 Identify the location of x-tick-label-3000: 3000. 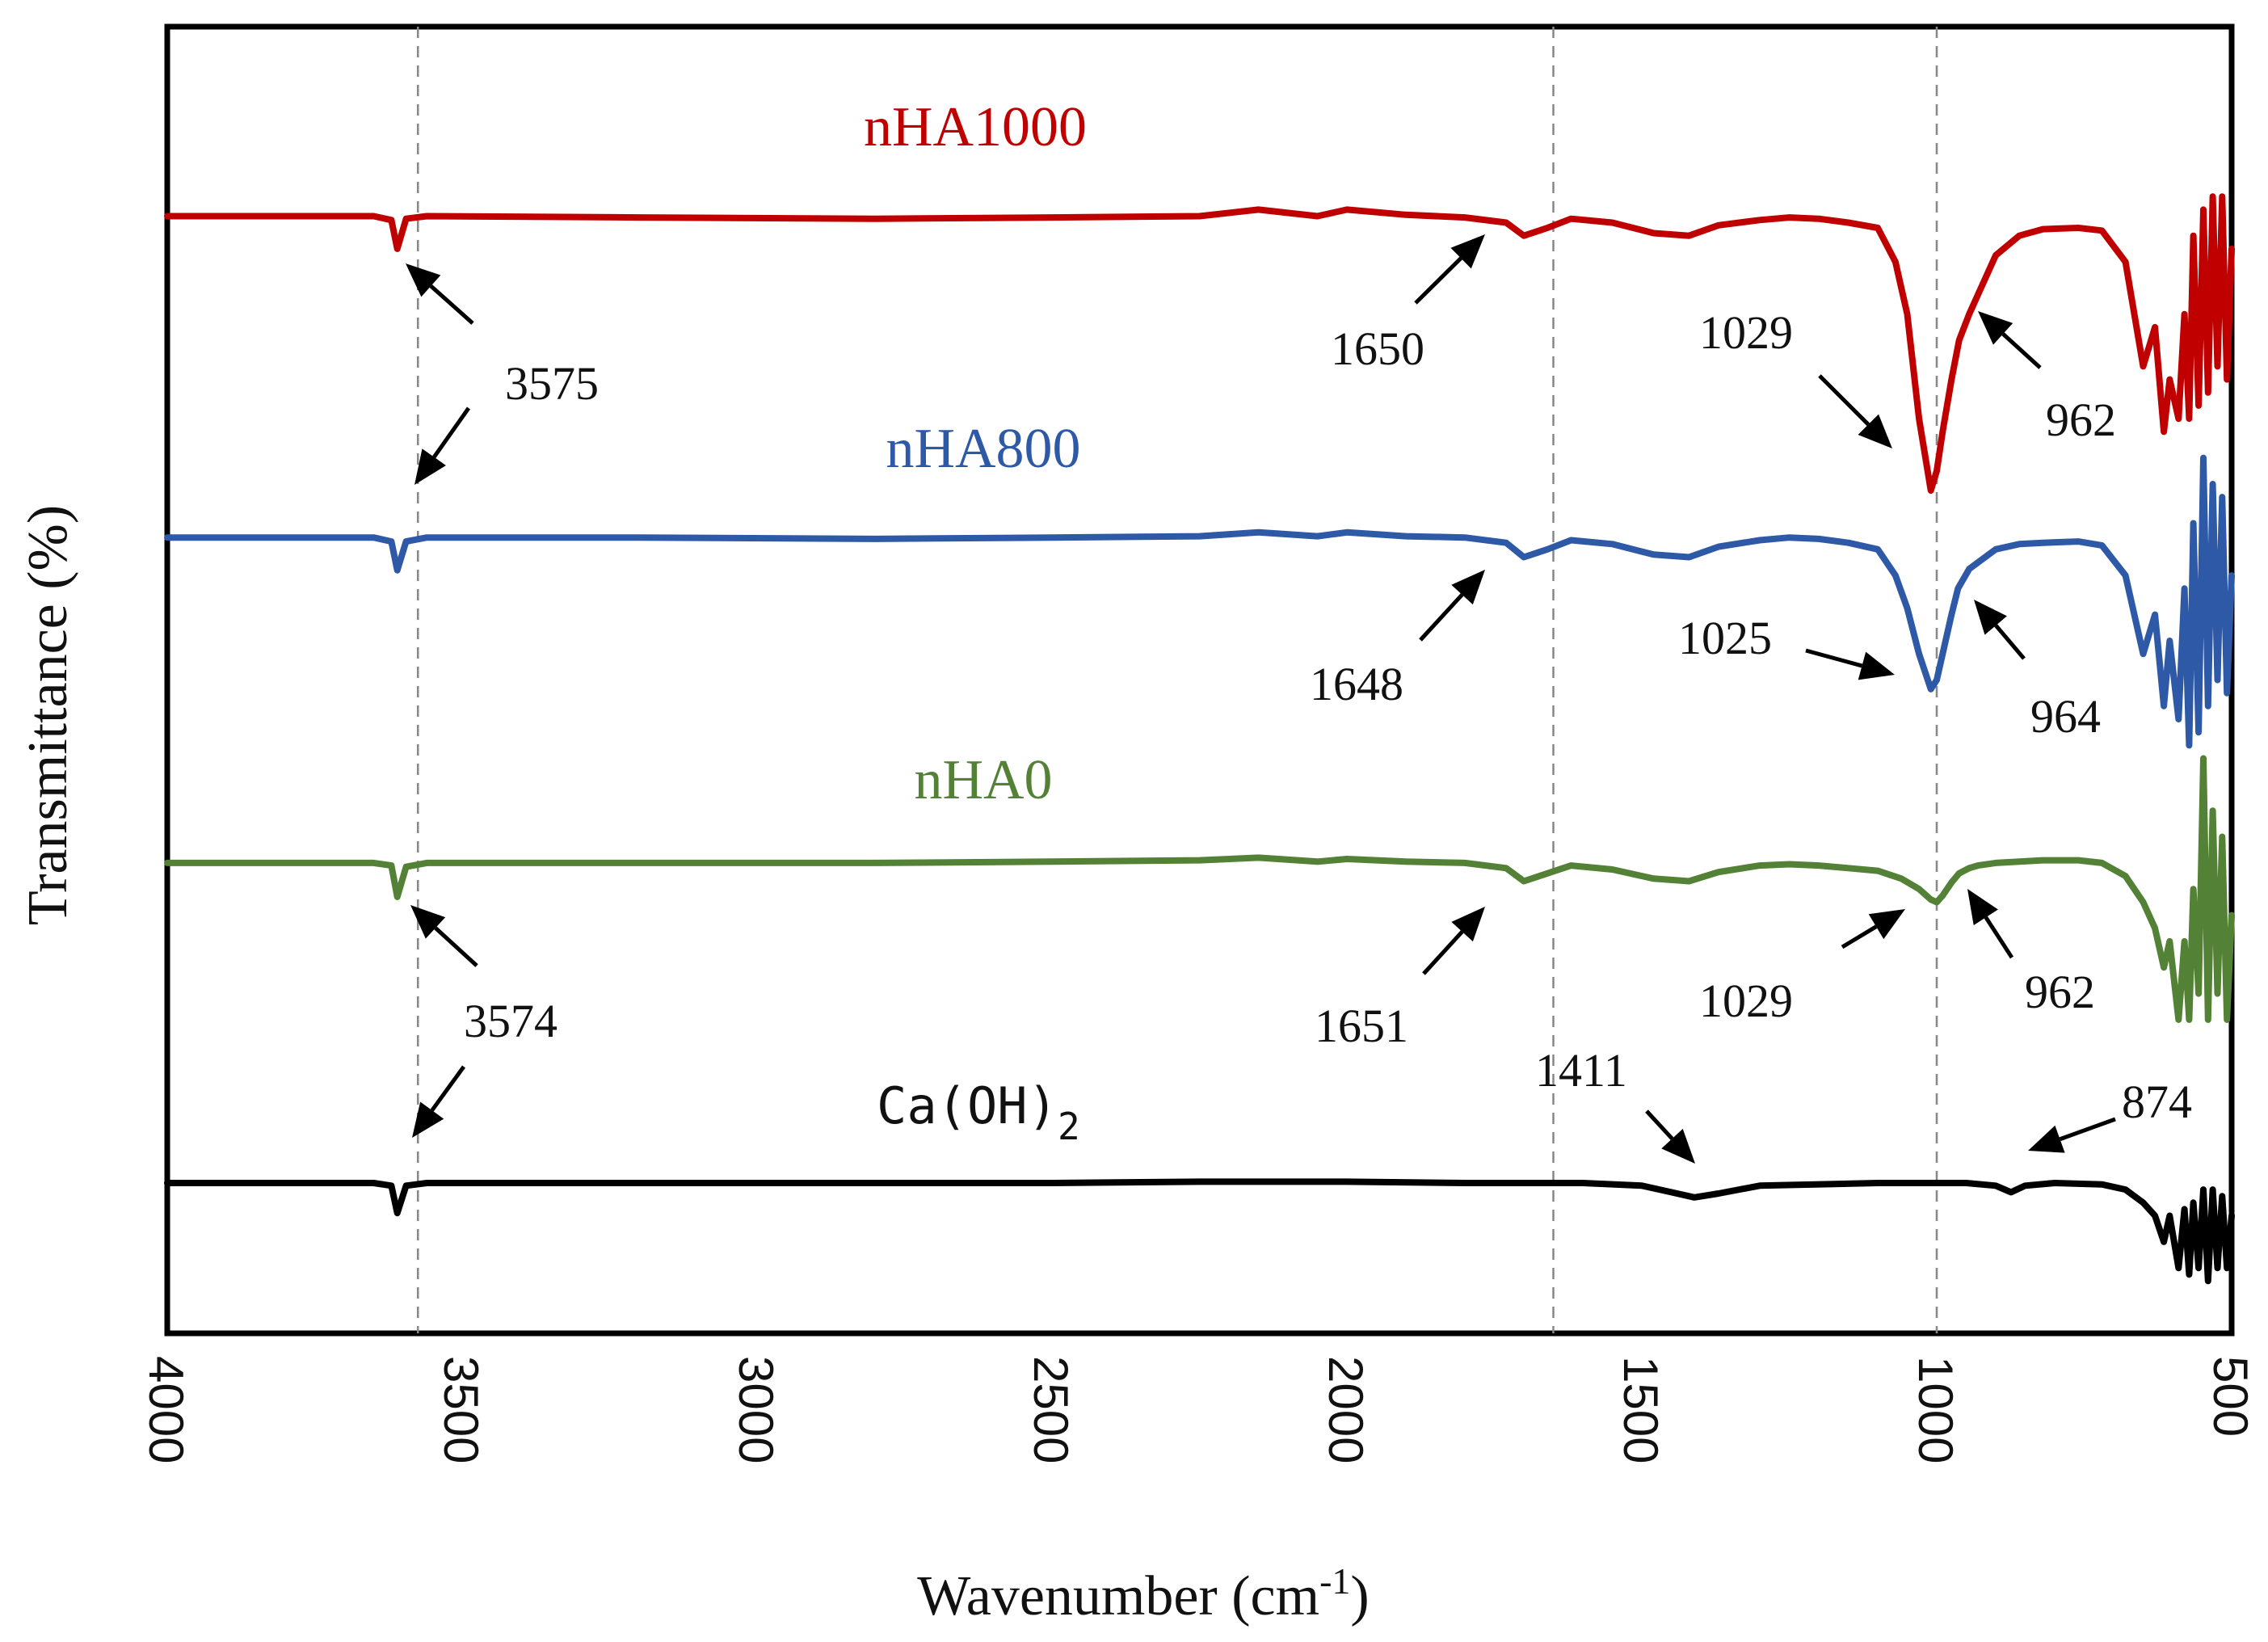
(756, 1409).